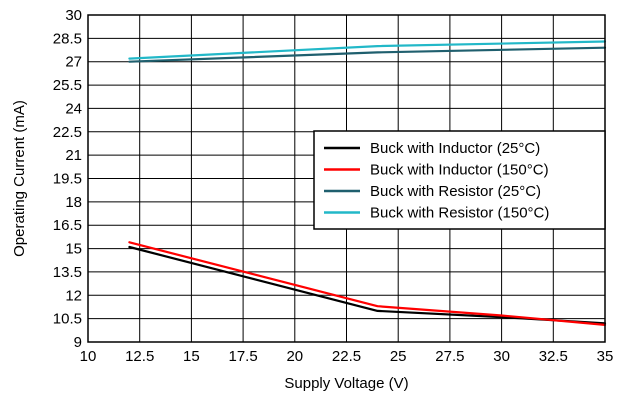 Image resolution: width=618 pixels, height=399 pixels. I want to click on legend-label-1: Buck with Inductor (25°C), so click(455, 148).